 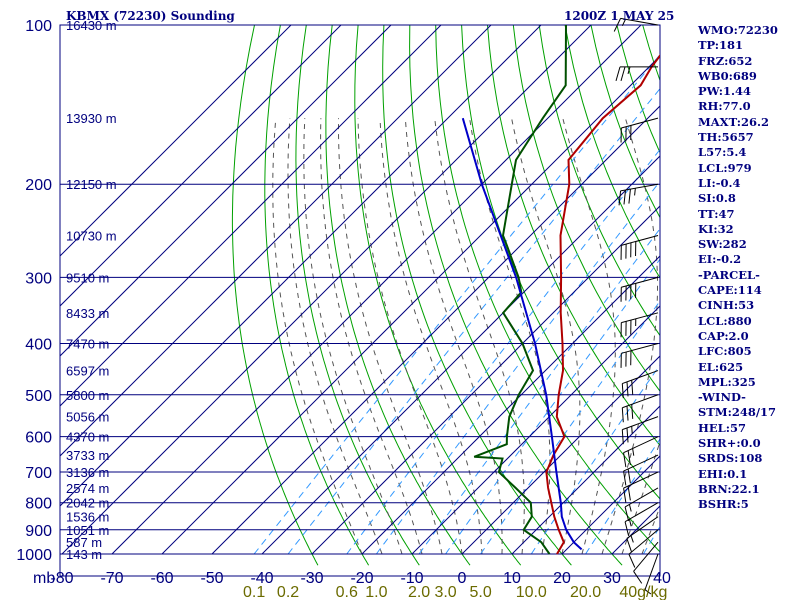 What do you see at coordinates (729, 488) in the screenshot?
I see `index-item: BRN:22.1` at bounding box center [729, 488].